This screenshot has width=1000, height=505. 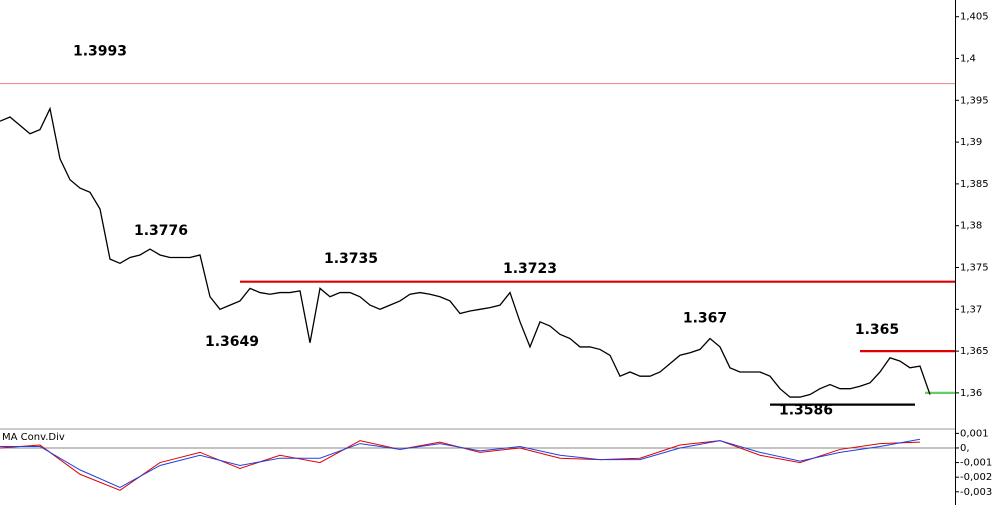 What do you see at coordinates (460, 463) in the screenshot?
I see `indicator-line` at bounding box center [460, 463].